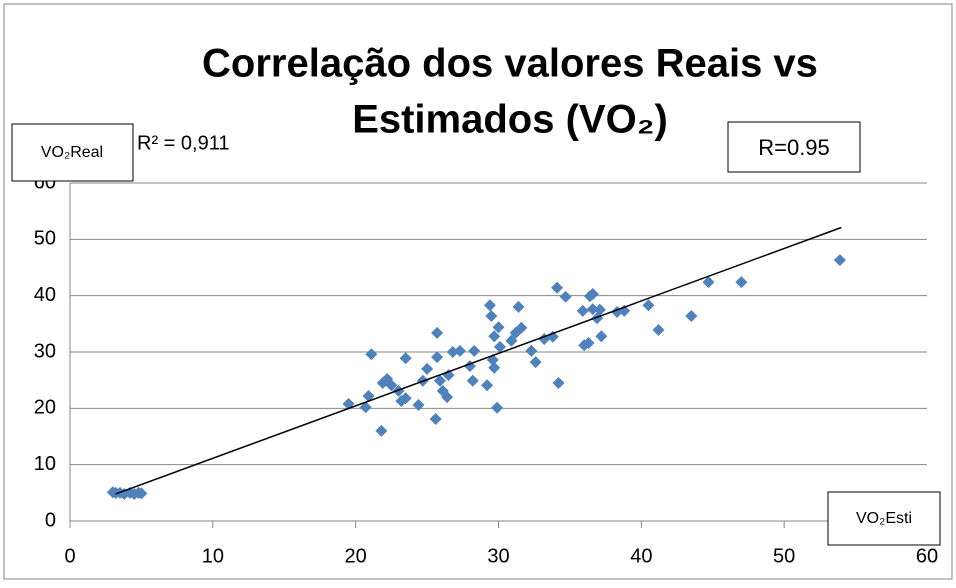 The height and width of the screenshot is (588, 956). What do you see at coordinates (641, 556) in the screenshot?
I see `x-tick-label: 40` at bounding box center [641, 556].